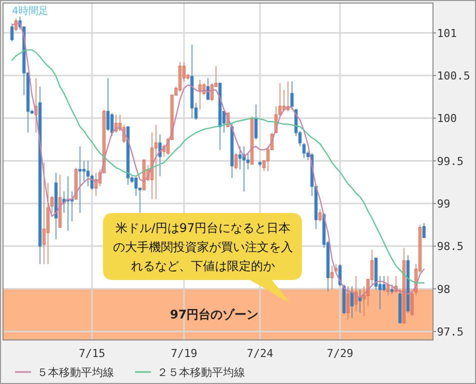  I want to click on y-tick-label: 98, so click(443, 289).